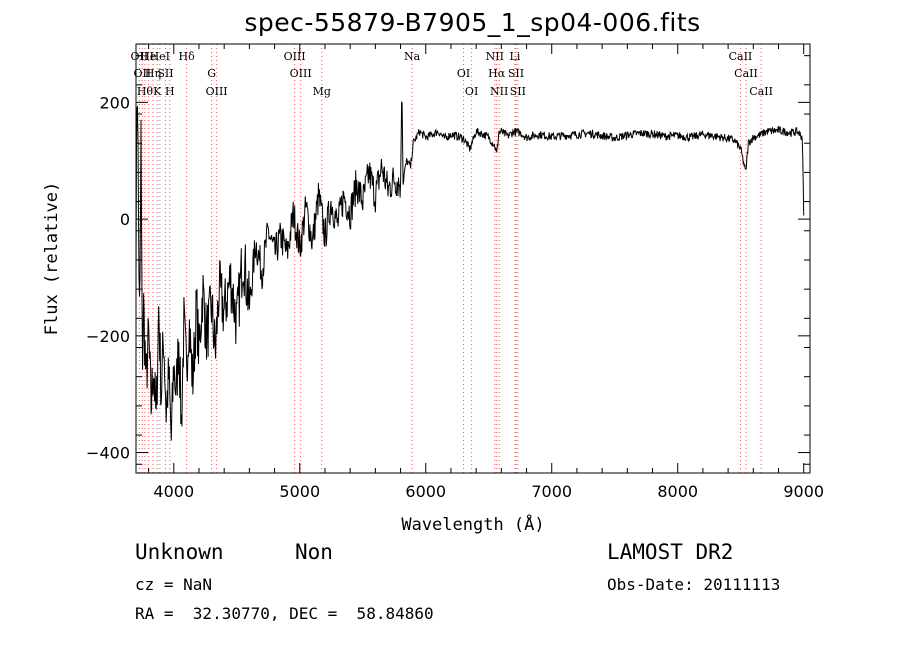 This screenshot has width=900, height=650. I want to click on y-tick-label: −200, so click(108, 336).